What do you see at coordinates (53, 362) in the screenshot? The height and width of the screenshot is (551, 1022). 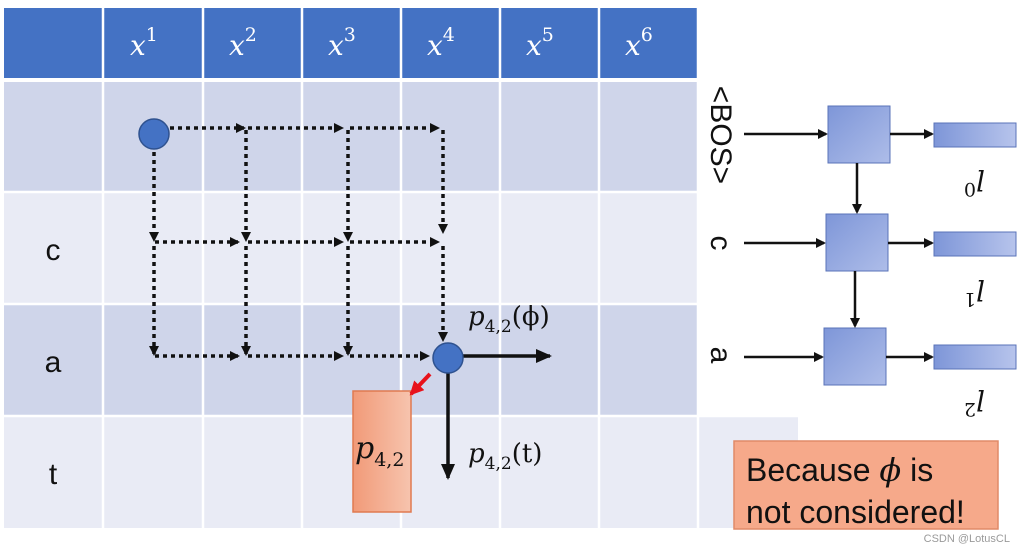 I see `row-label-a: a` at bounding box center [53, 362].